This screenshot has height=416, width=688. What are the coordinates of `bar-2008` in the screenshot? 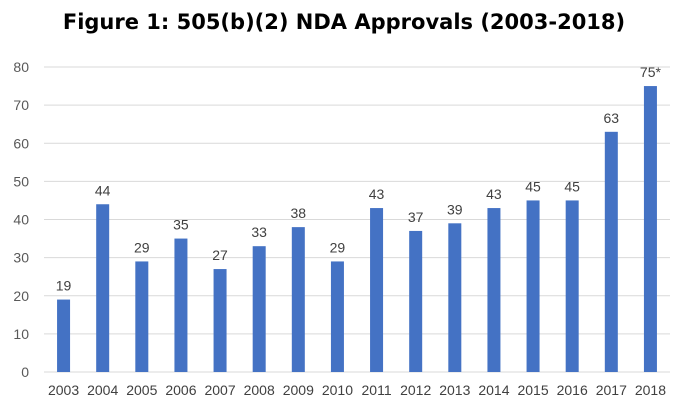 It's located at (259, 309).